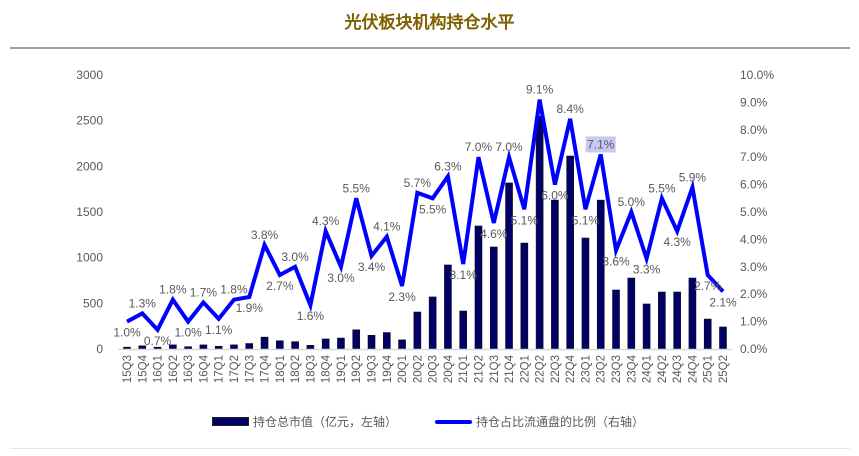 The image size is (859, 456). I want to click on x-tick-label: 15Q4, so click(143, 368).